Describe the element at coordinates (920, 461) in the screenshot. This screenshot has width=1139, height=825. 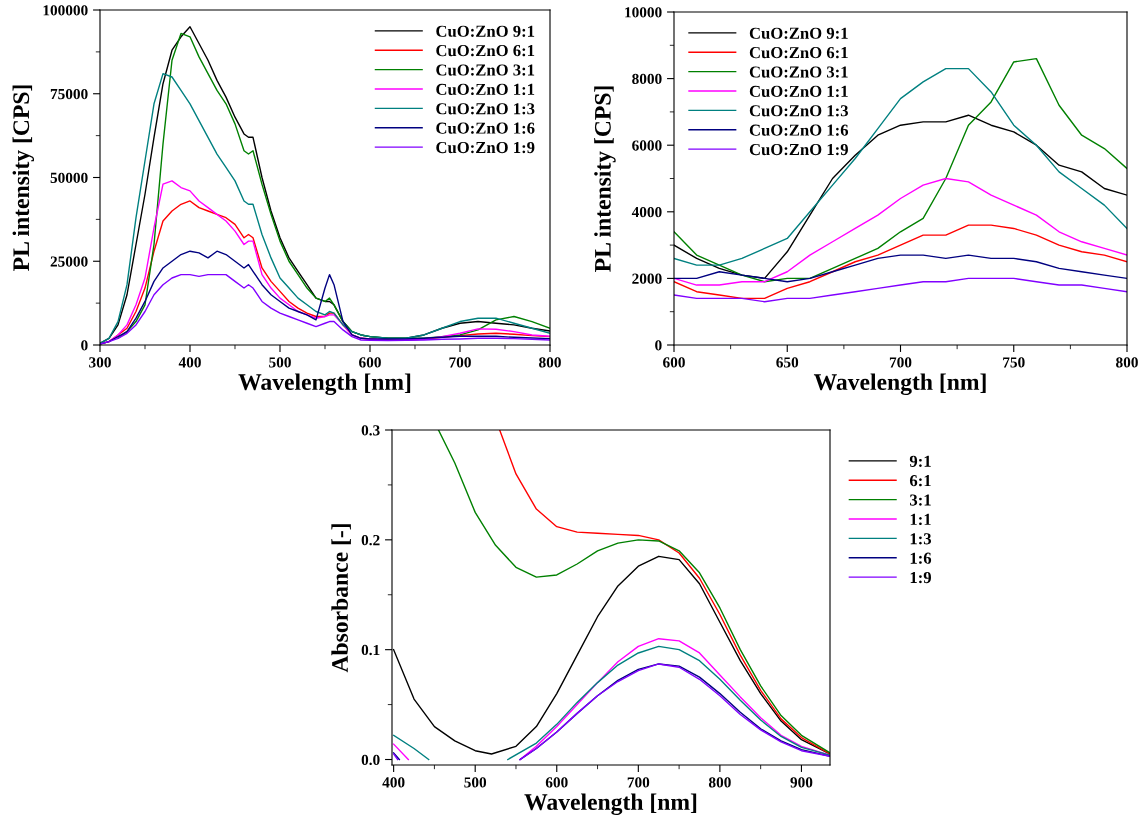
I see `legend-label: 9:1` at that location.